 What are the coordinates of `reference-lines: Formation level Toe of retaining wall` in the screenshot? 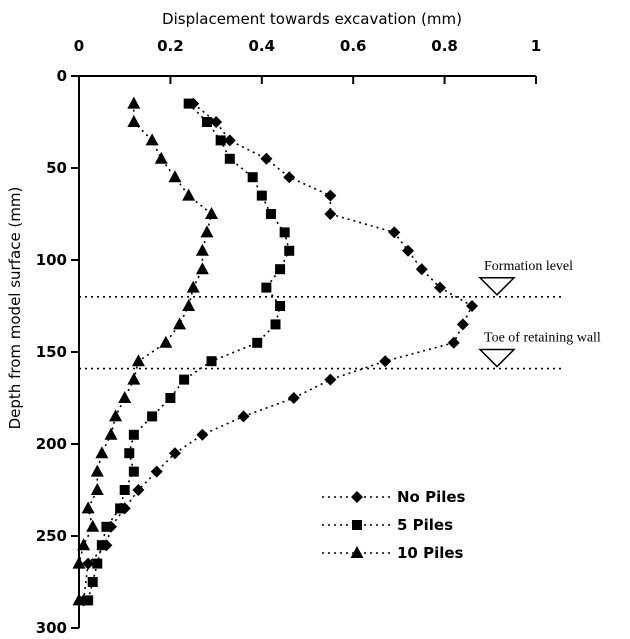 It's located at (340, 314).